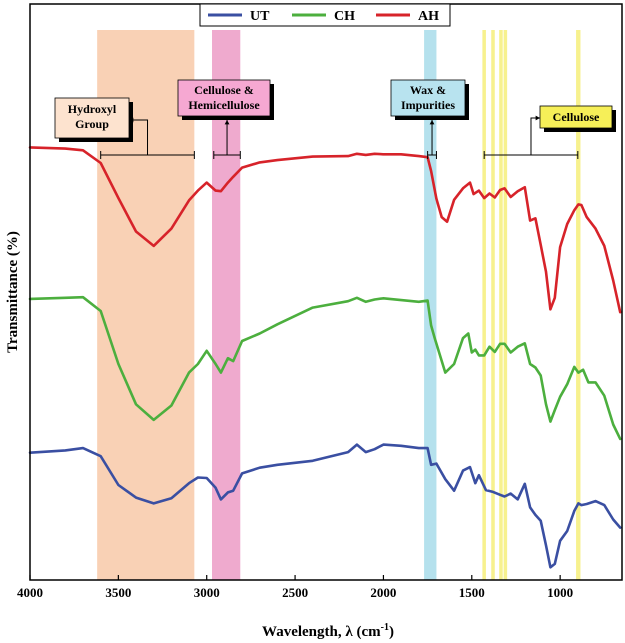  Describe the element at coordinates (383, 592) in the screenshot. I see `x-tick-label: 2000` at that location.